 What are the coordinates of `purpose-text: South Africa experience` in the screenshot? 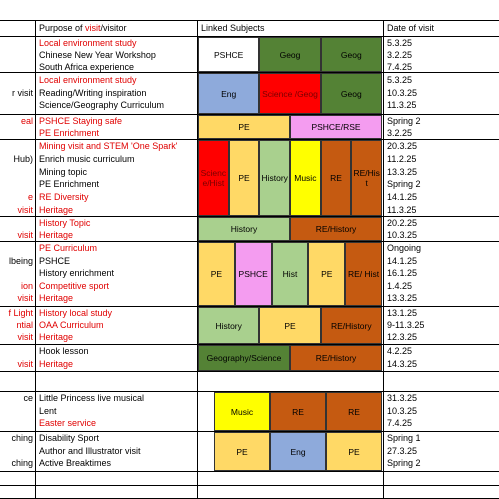 It's located at (87, 67).